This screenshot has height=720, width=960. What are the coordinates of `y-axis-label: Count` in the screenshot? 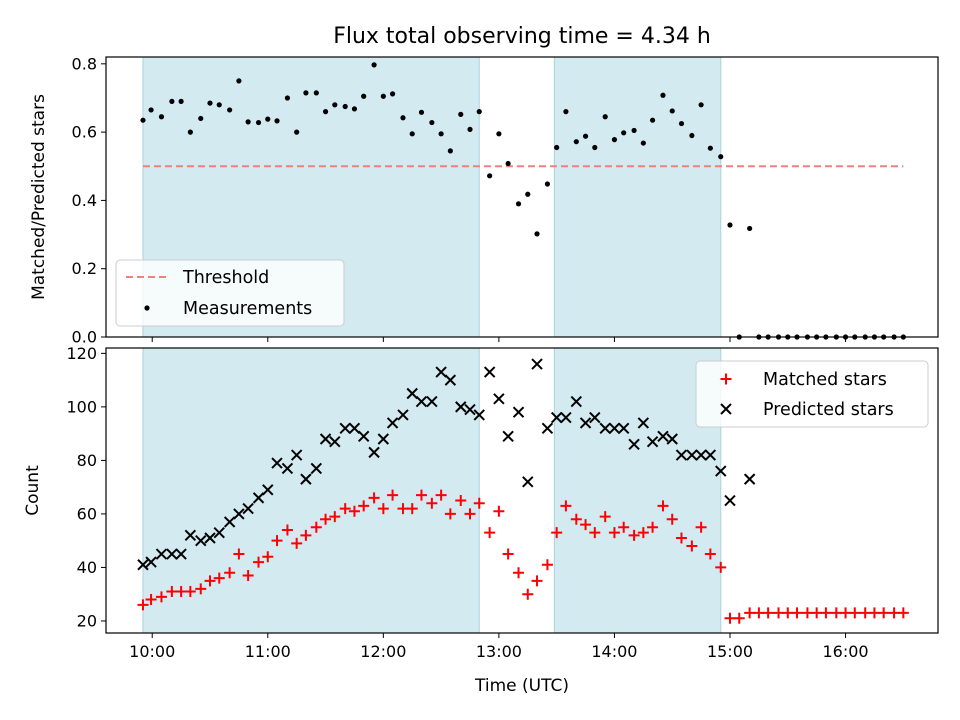 It's located at (33, 490).